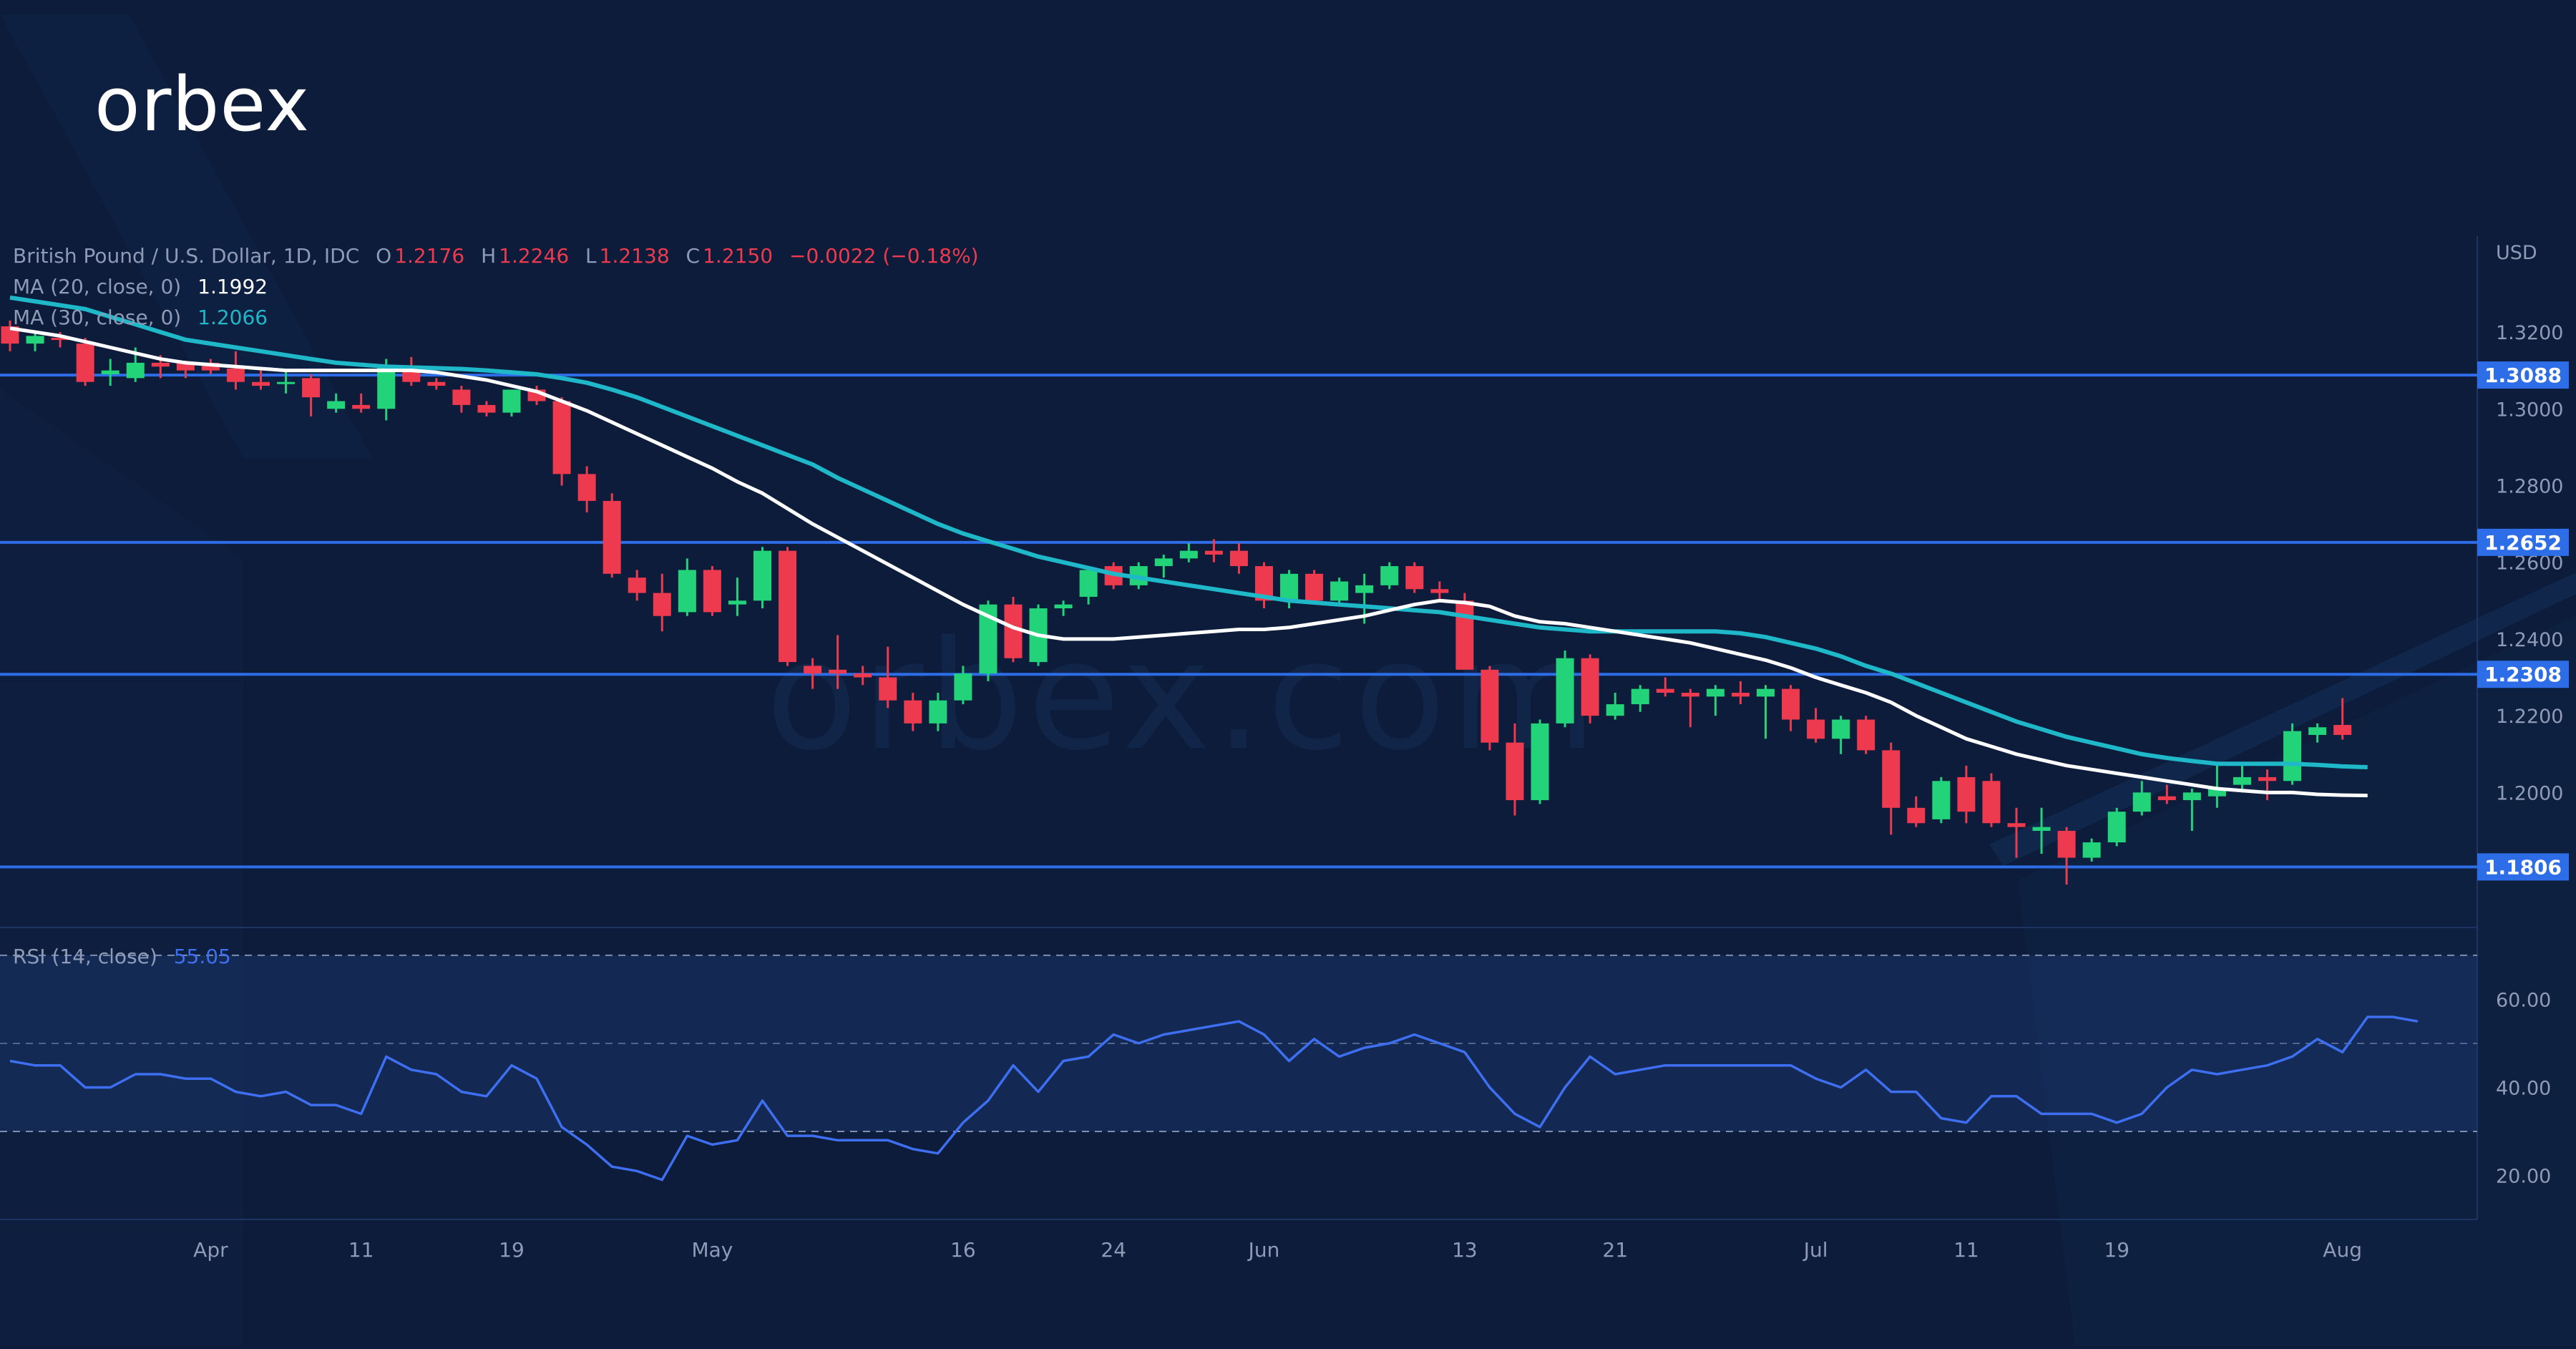  I want to click on time-tick-label: 19, so click(2116, 1250).